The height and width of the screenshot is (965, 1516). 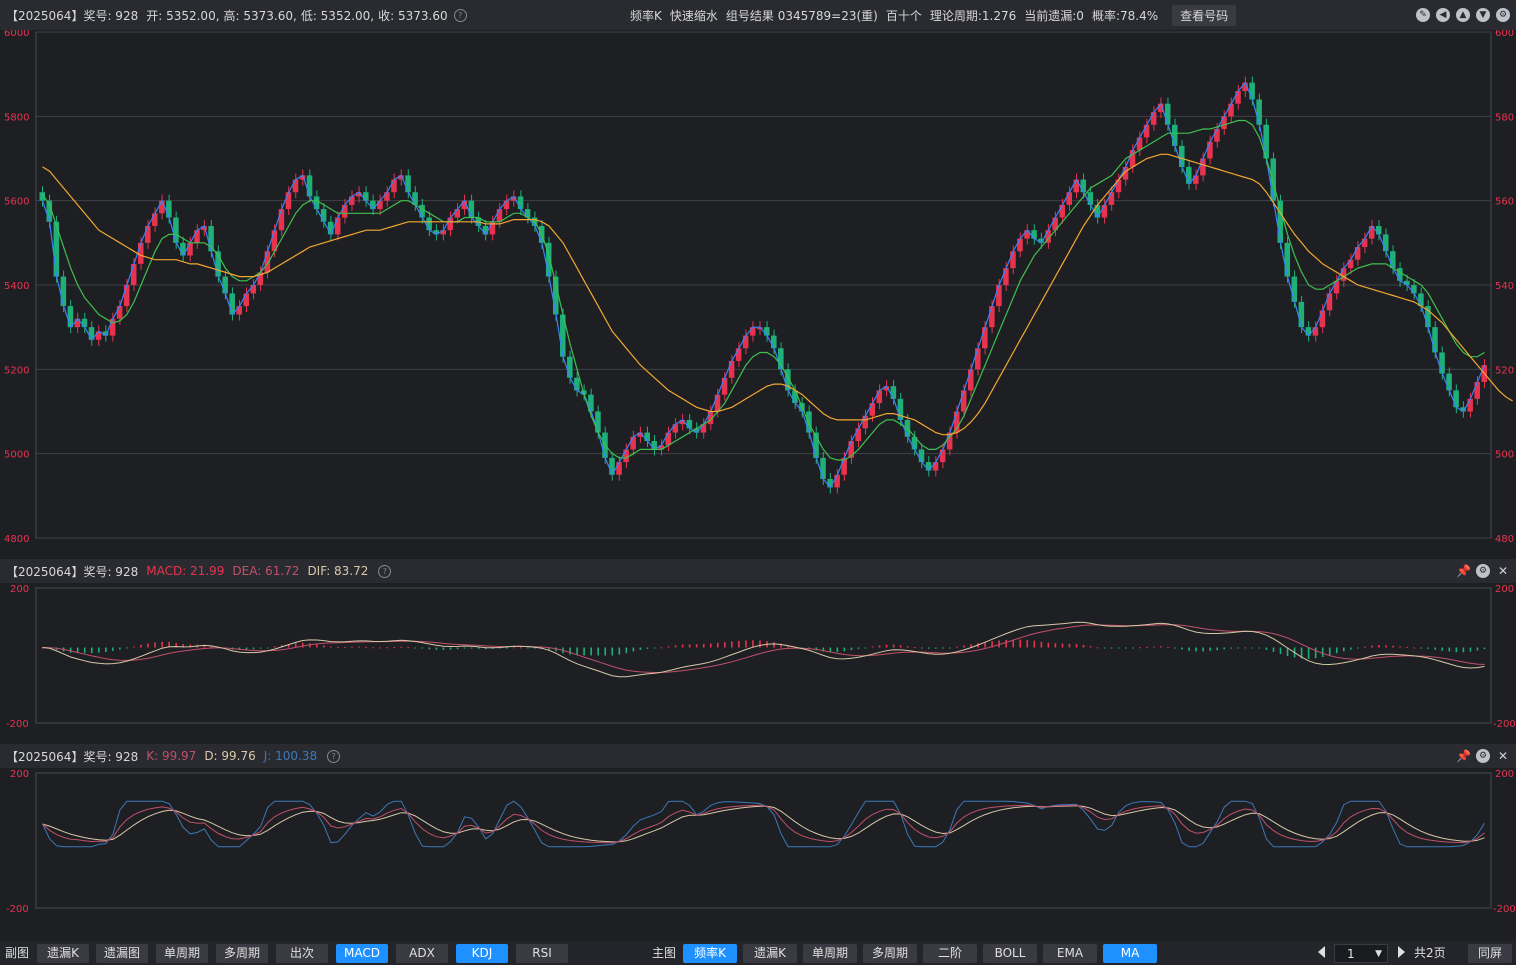 What do you see at coordinates (1361, 953) in the screenshot?
I see `page-select: 1 ▼` at bounding box center [1361, 953].